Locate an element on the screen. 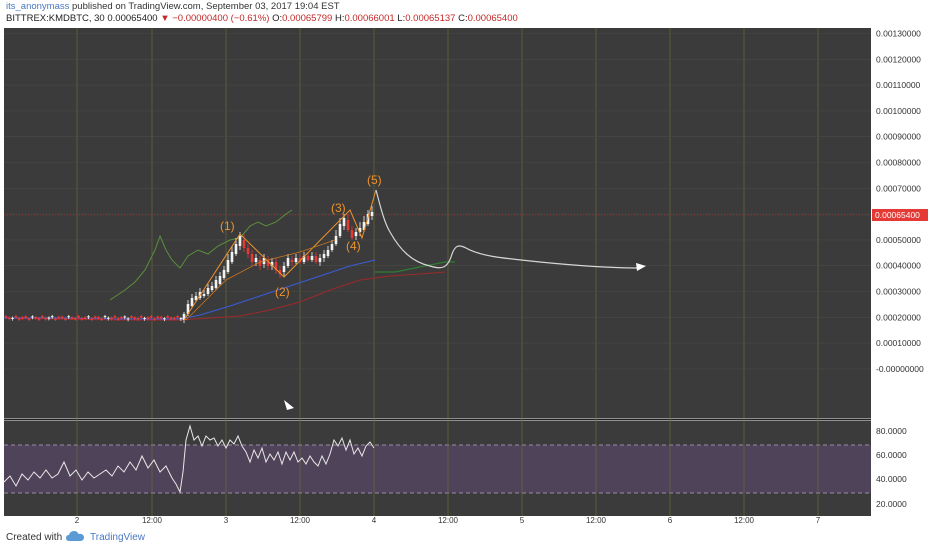  symbol-label: BITTREX:KMDBTC, 30 is located at coordinates (55, 18).